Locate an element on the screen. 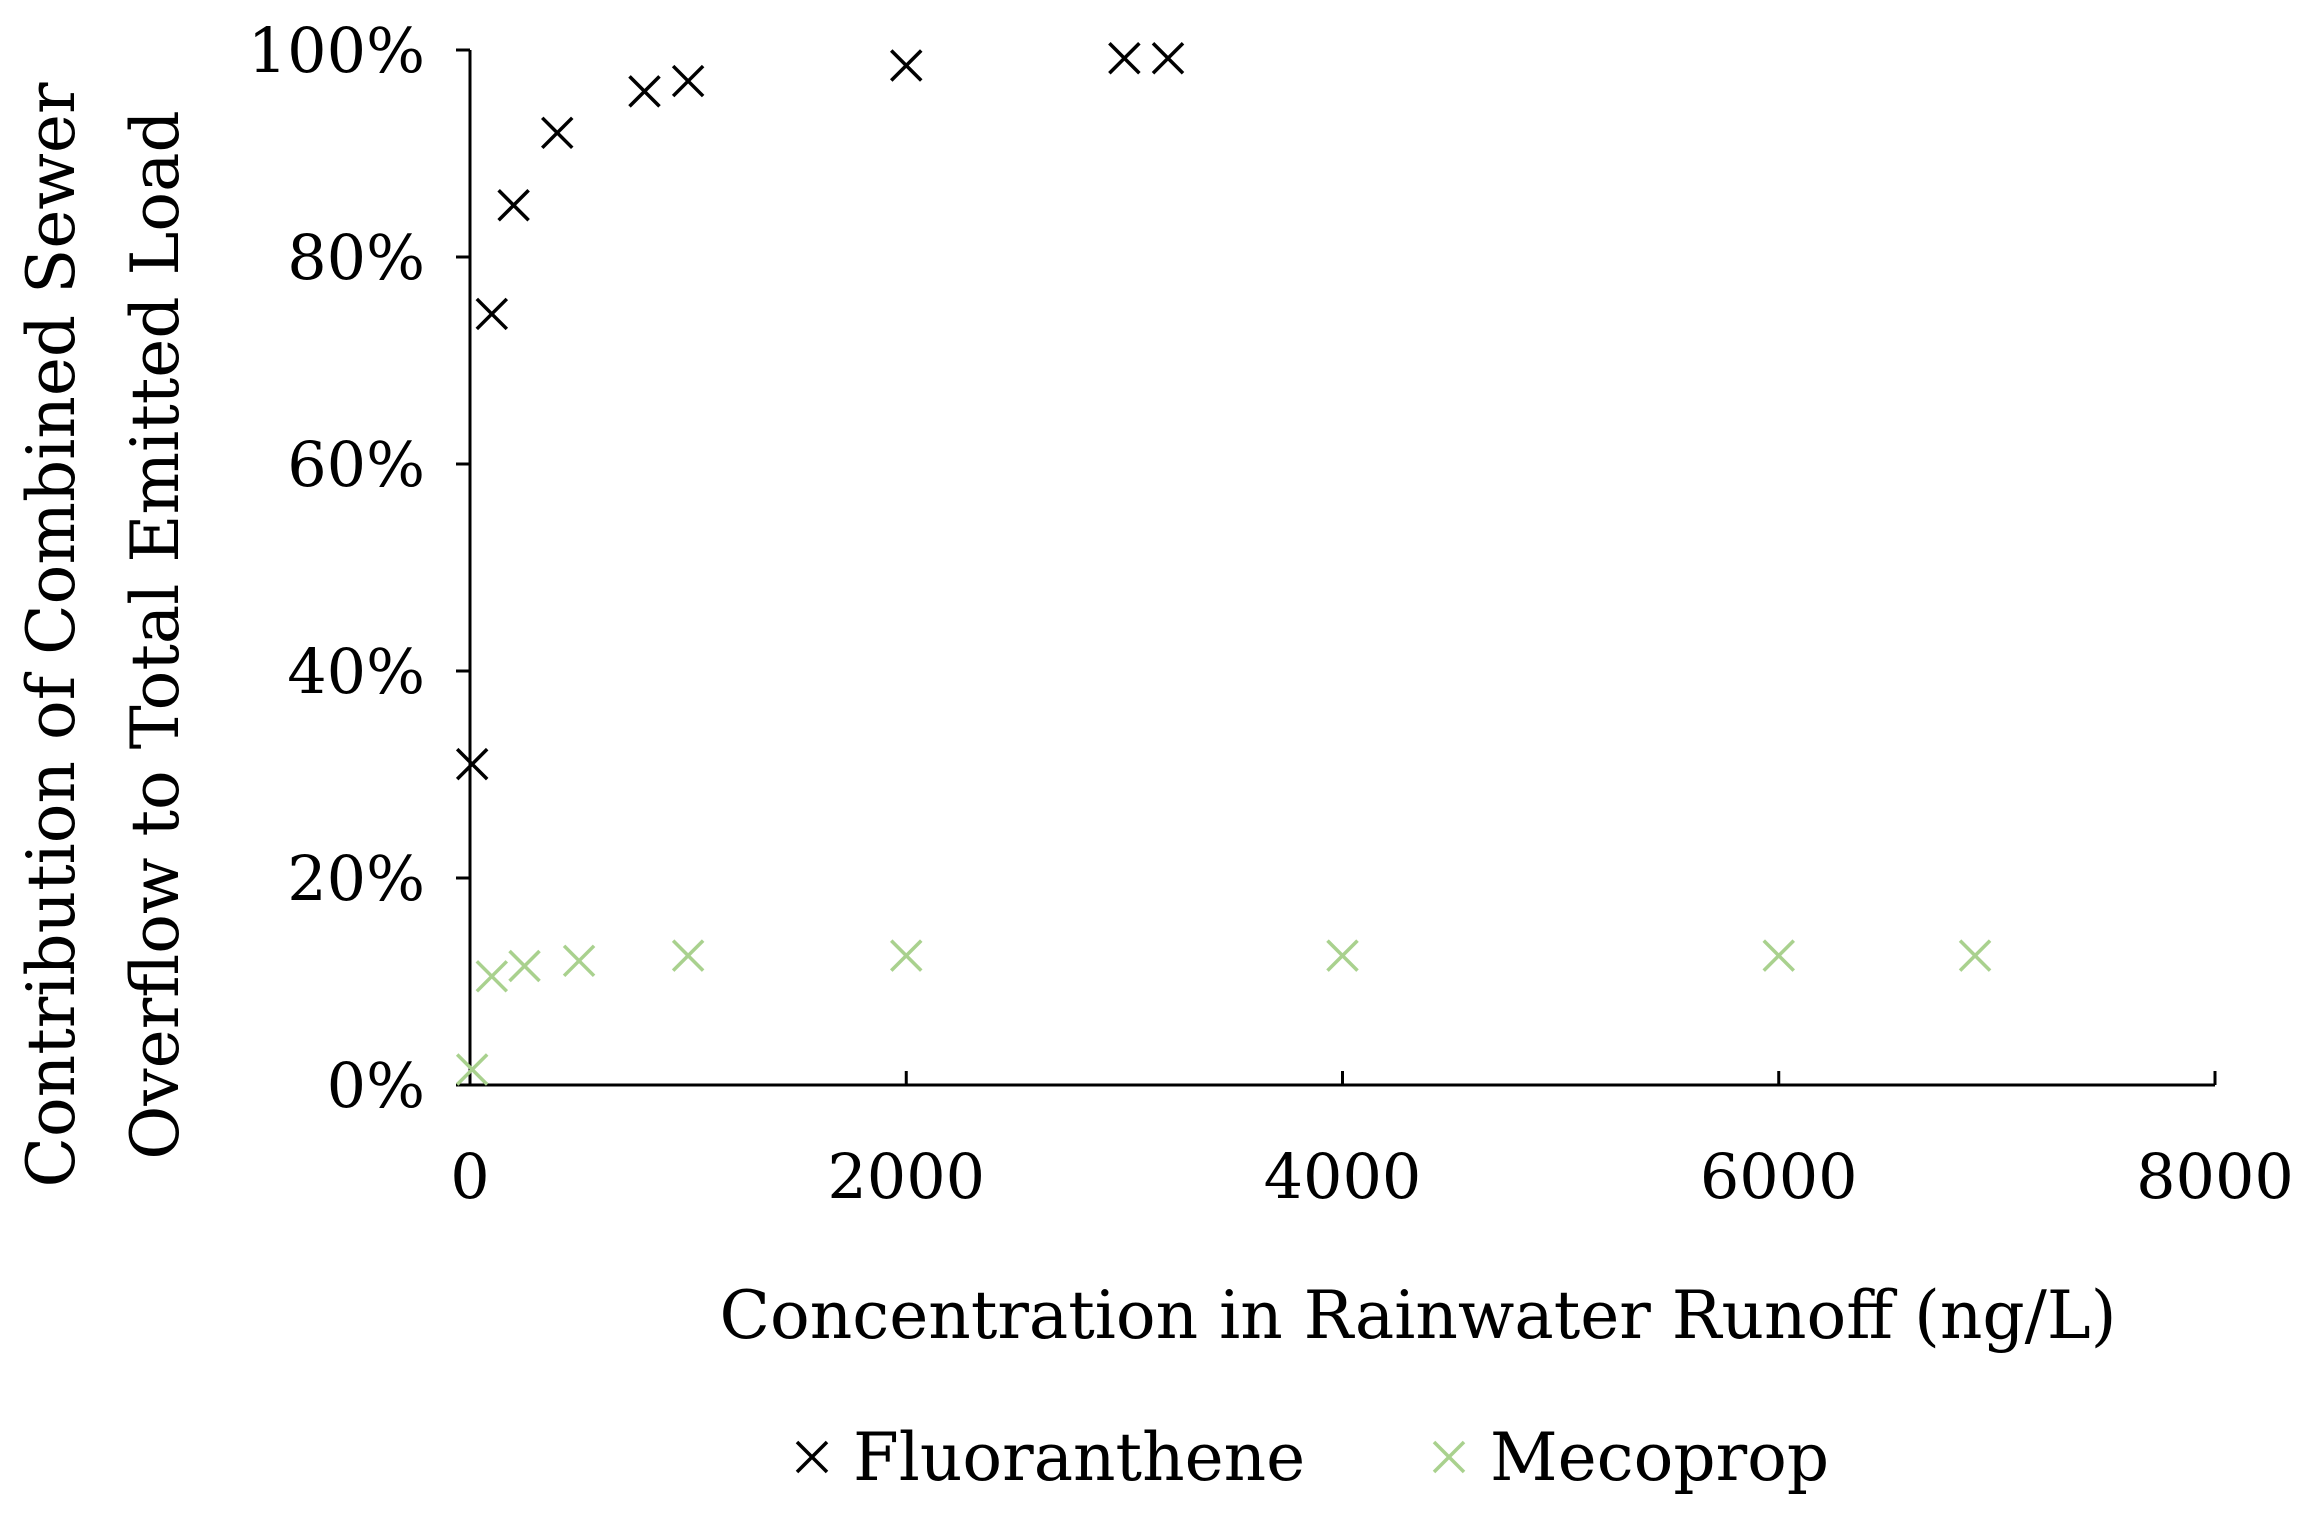  x-axis-title: Concentration in Rainwater Runoff (ng/L) is located at coordinates (1418, 1315).